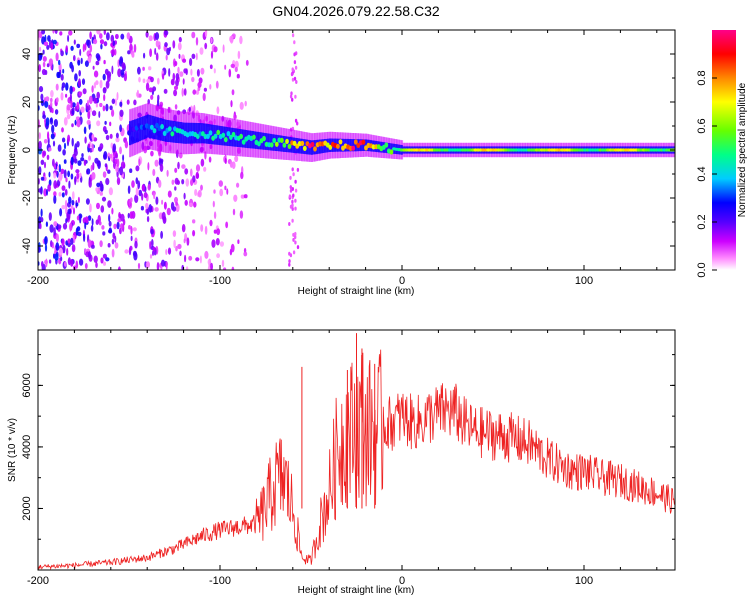 The width and height of the screenshot is (750, 600). Describe the element at coordinates (27, 447) in the screenshot. I see `y-tick-label: 4000` at that location.